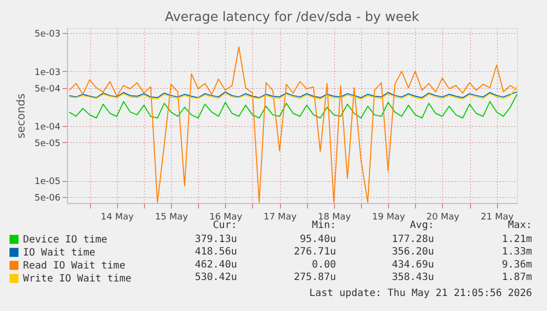 The height and width of the screenshot is (311, 547). I want to click on legend-label: IO Wait time, so click(59, 252).